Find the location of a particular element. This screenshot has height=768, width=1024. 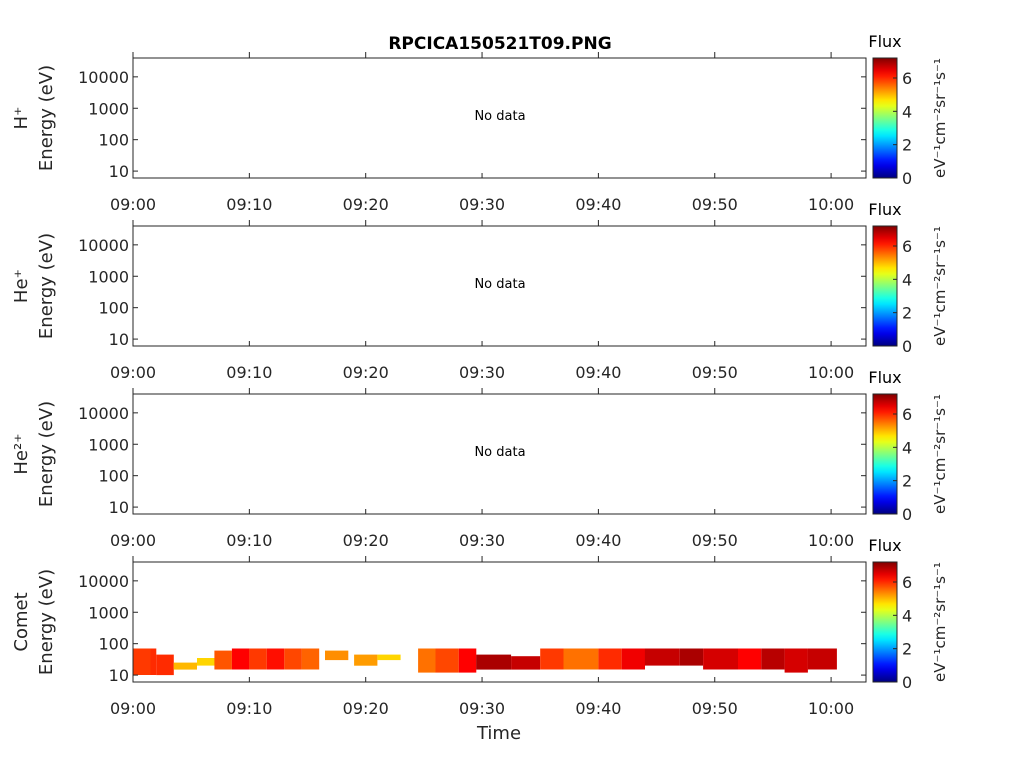

chart-title: RPCICA150521T09.PNG is located at coordinates (499, 44).